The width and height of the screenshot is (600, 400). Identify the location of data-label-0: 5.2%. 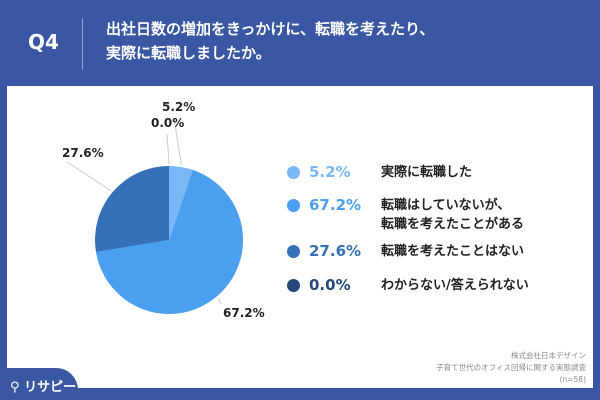
(179, 107).